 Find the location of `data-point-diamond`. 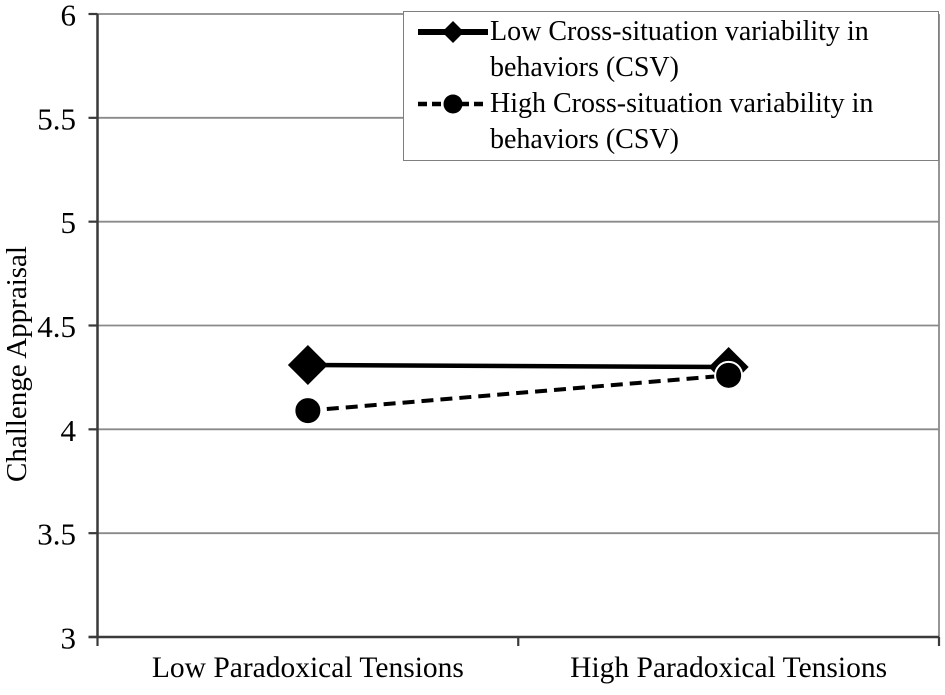

data-point-diamond is located at coordinates (307, 364).